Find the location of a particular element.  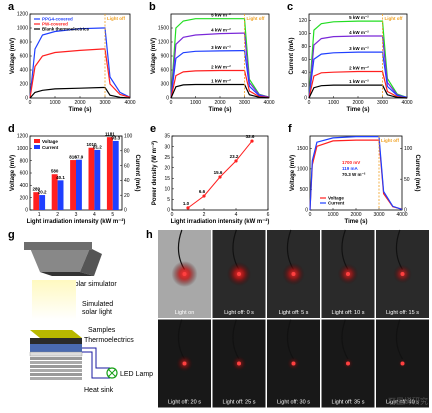

y-tick-label: 35 is located at coordinates (167, 137).